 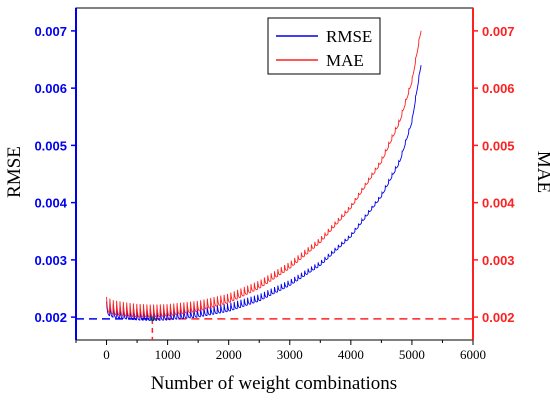 I want to click on left-tick-label-2: 0.004, so click(x=50, y=203).